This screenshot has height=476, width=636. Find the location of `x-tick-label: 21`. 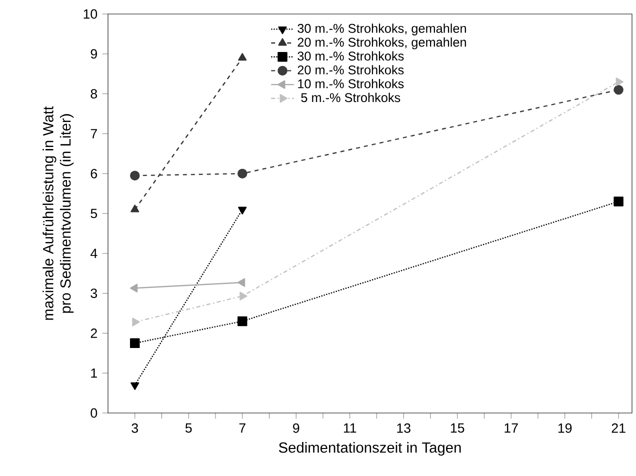

x-tick-label: 21 is located at coordinates (619, 428).